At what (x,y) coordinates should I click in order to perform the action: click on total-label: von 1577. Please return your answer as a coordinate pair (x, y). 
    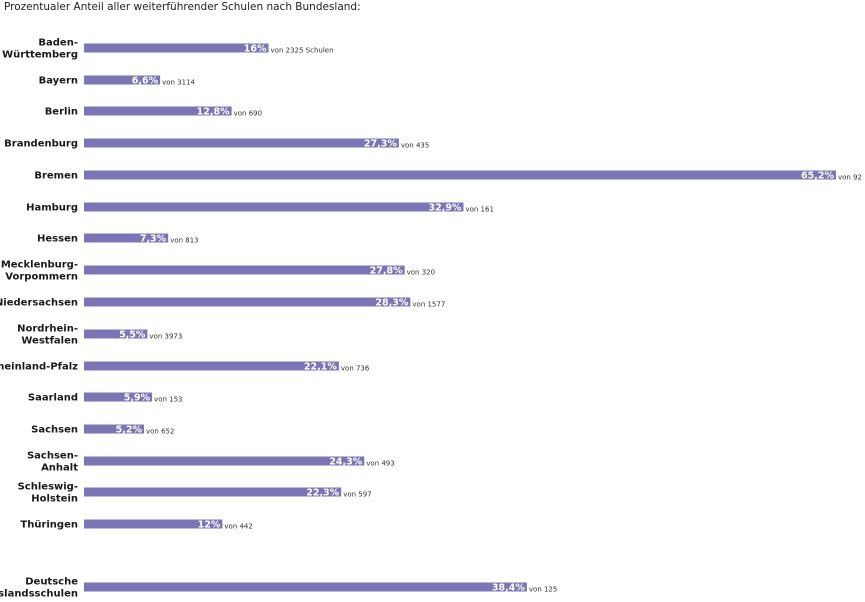
    Looking at the image, I should click on (428, 305).